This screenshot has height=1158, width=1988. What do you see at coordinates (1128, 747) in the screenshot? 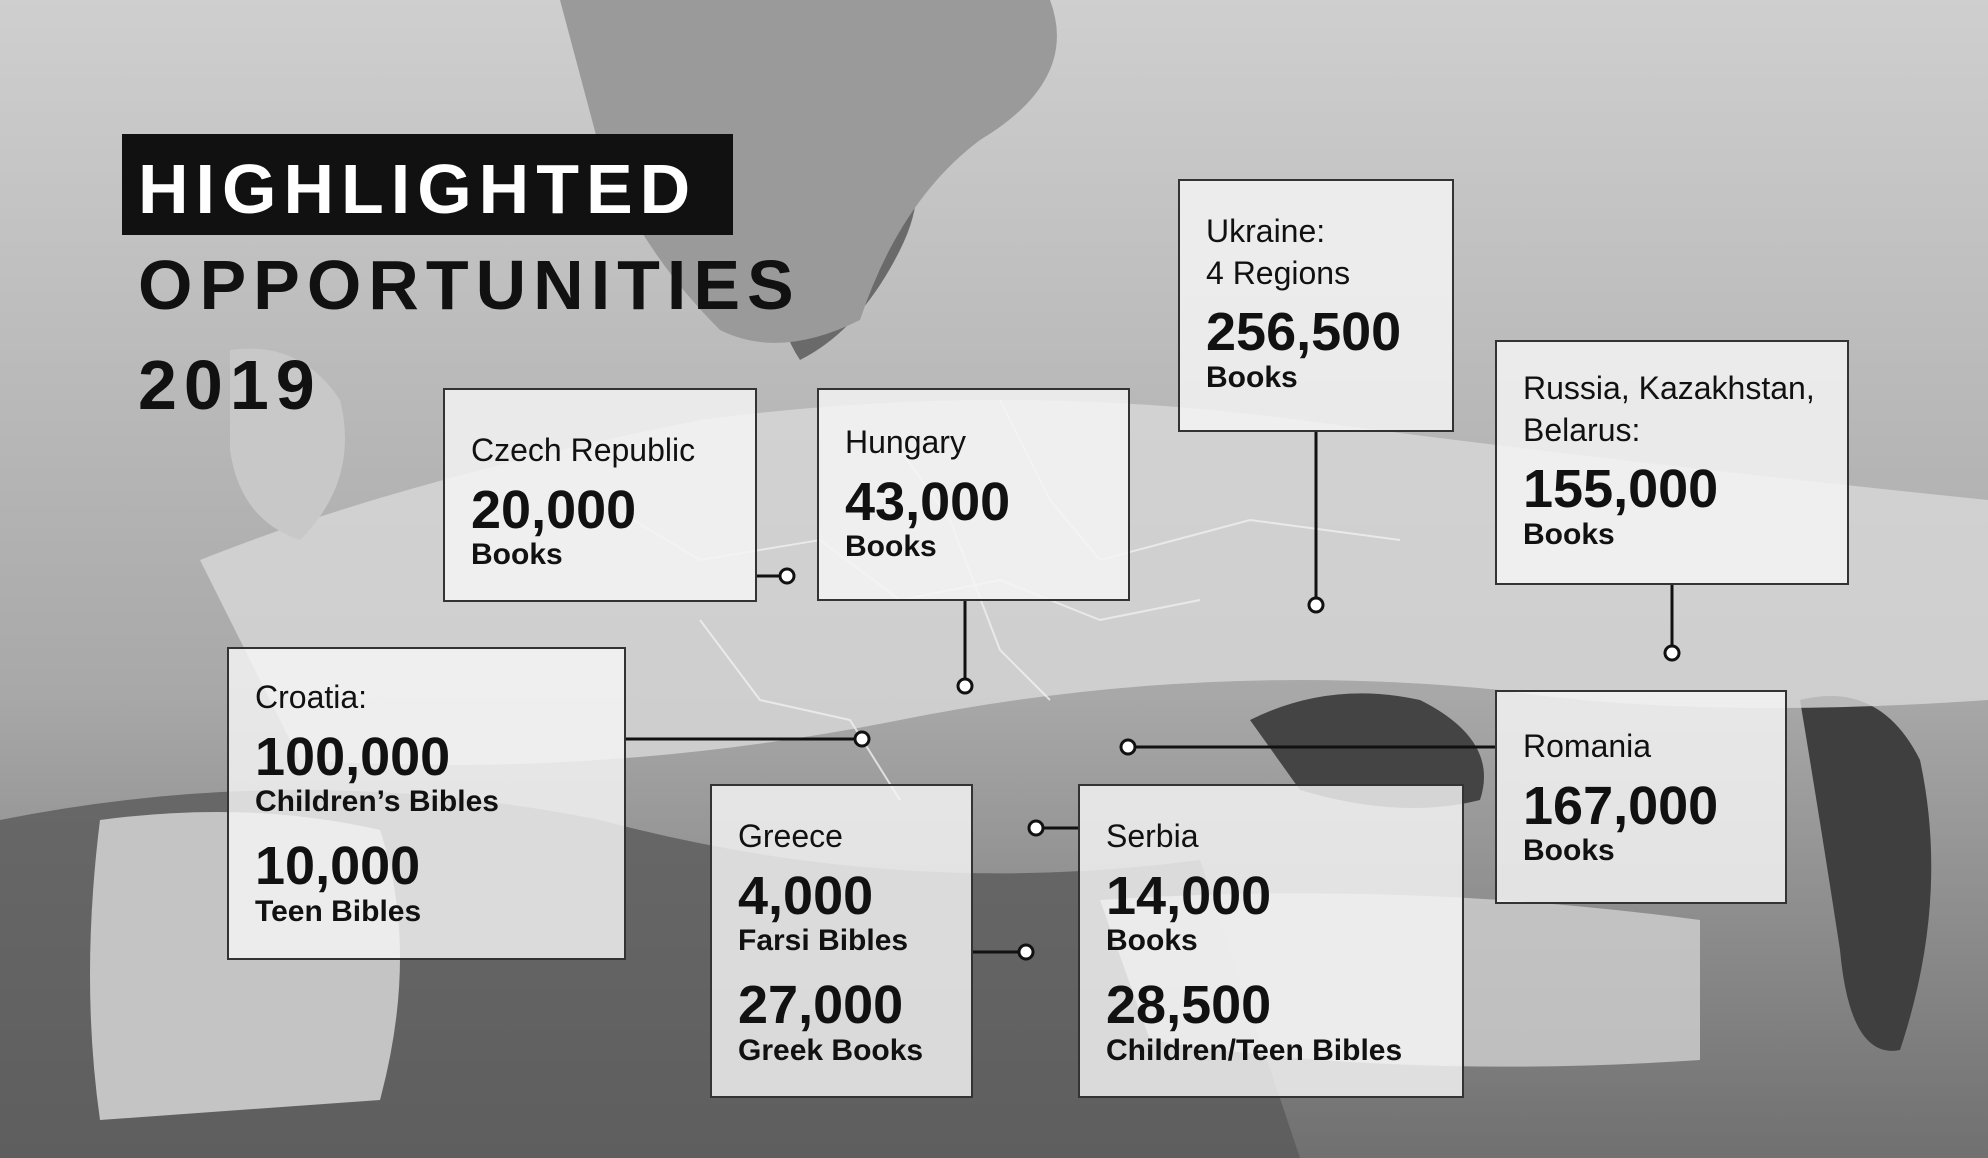
I see `romania-marker` at bounding box center [1128, 747].